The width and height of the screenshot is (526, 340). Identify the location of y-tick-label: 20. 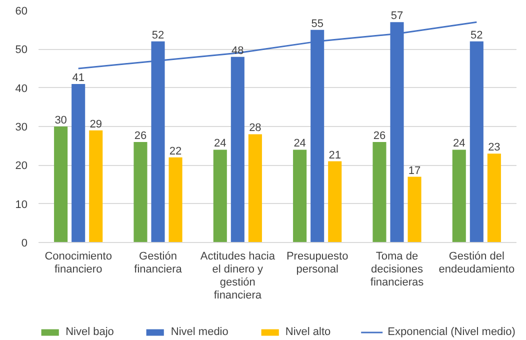
(21, 166).